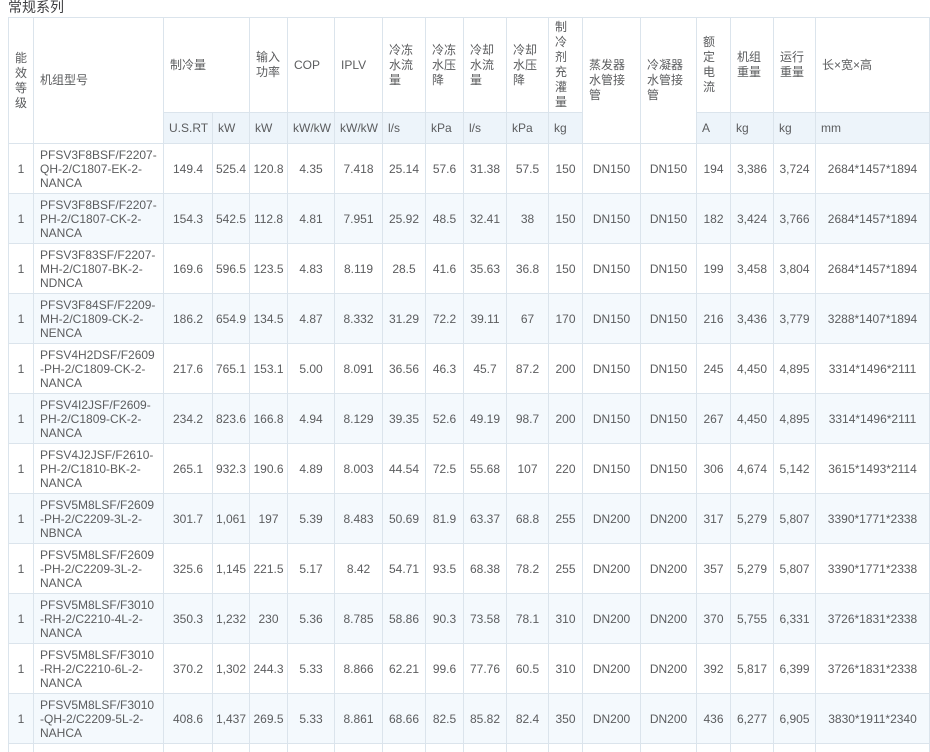 The width and height of the screenshot is (930, 752). I want to click on cell-chilled-water-drop: 90.3, so click(445, 618).